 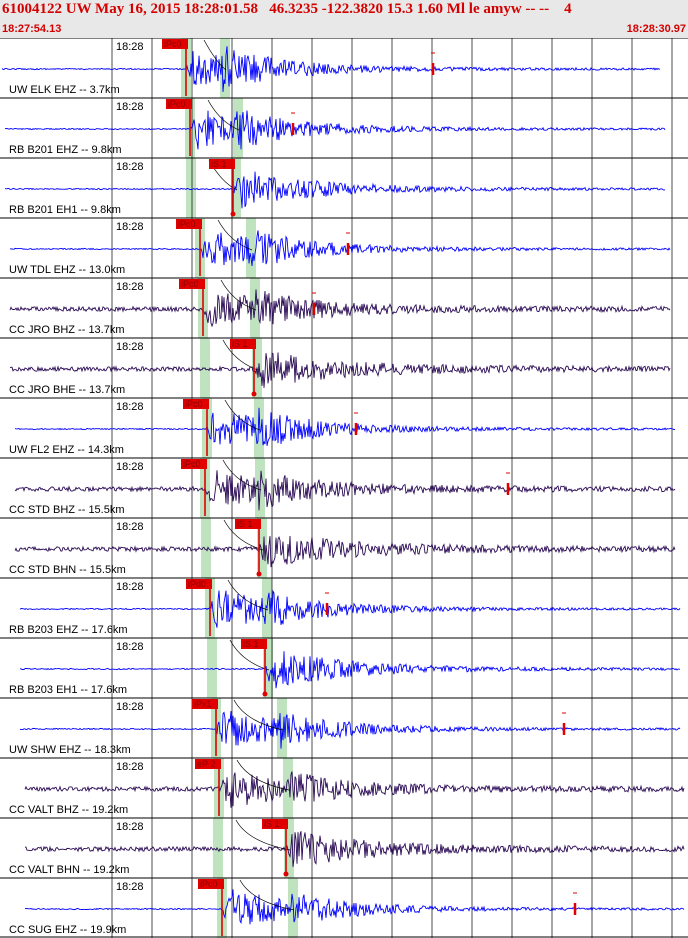 What do you see at coordinates (208, 787) in the screenshot?
I see `phase-pick: eP 2` at bounding box center [208, 787].